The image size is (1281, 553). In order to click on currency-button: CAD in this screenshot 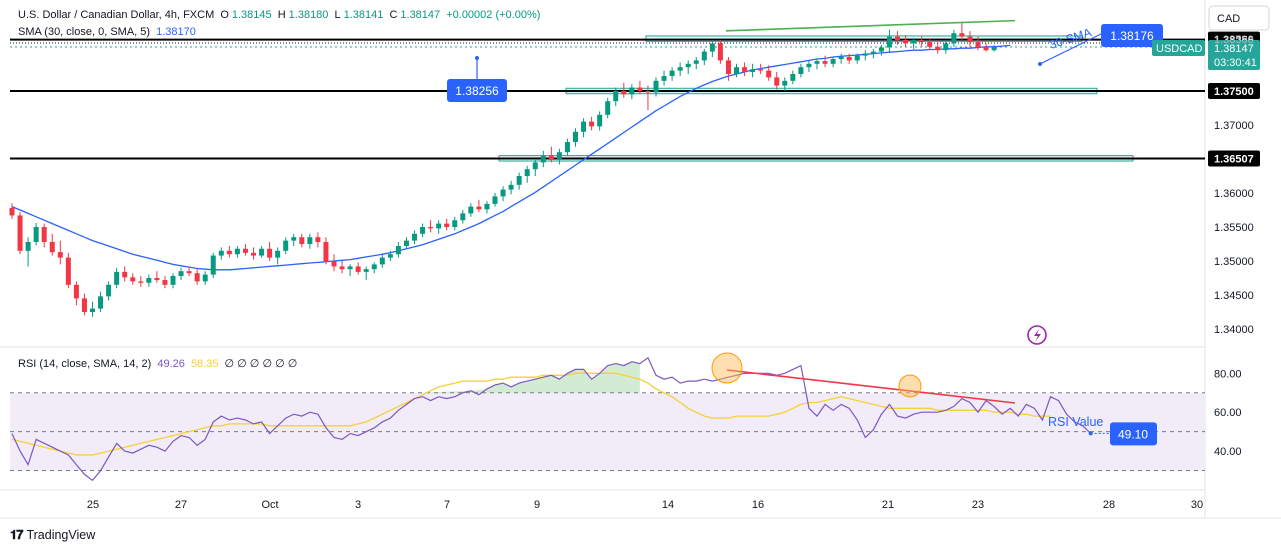, I will do `click(1239, 18)`.